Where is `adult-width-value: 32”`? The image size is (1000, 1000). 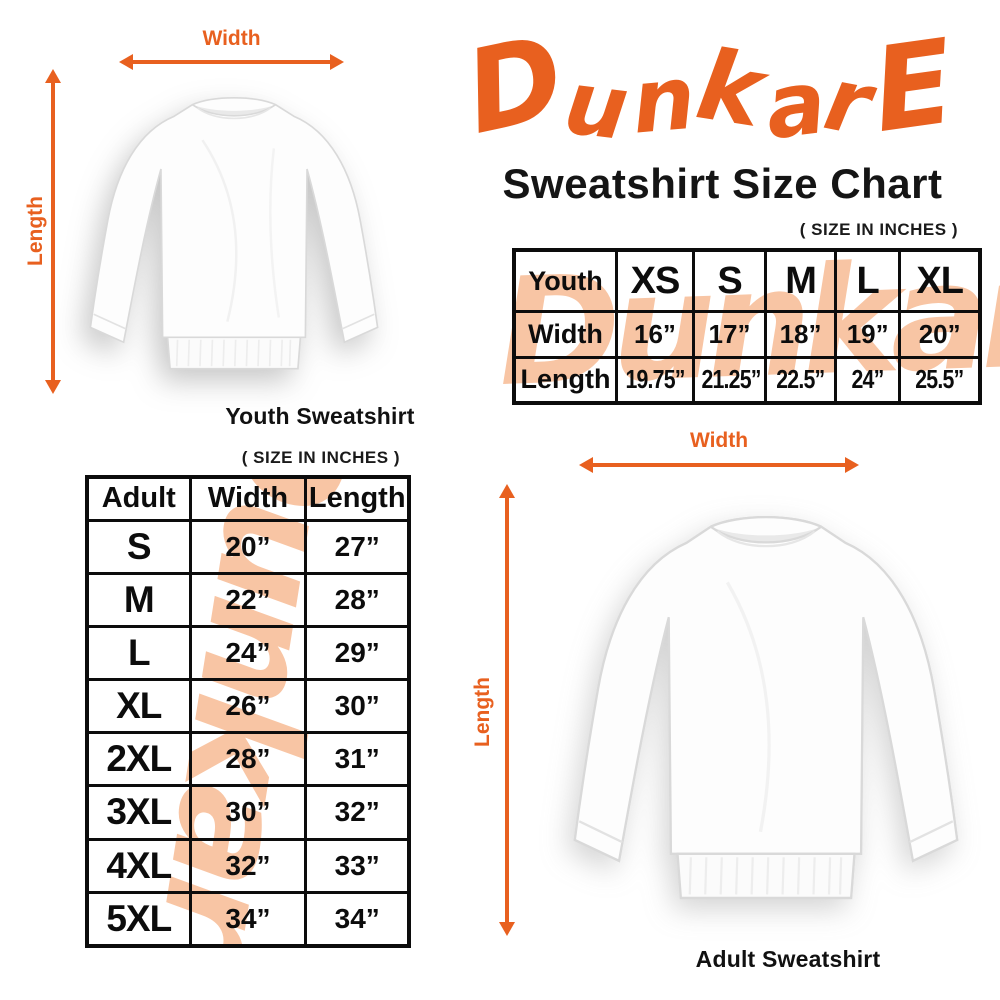
adult-width-value: 32” is located at coordinates (248, 865).